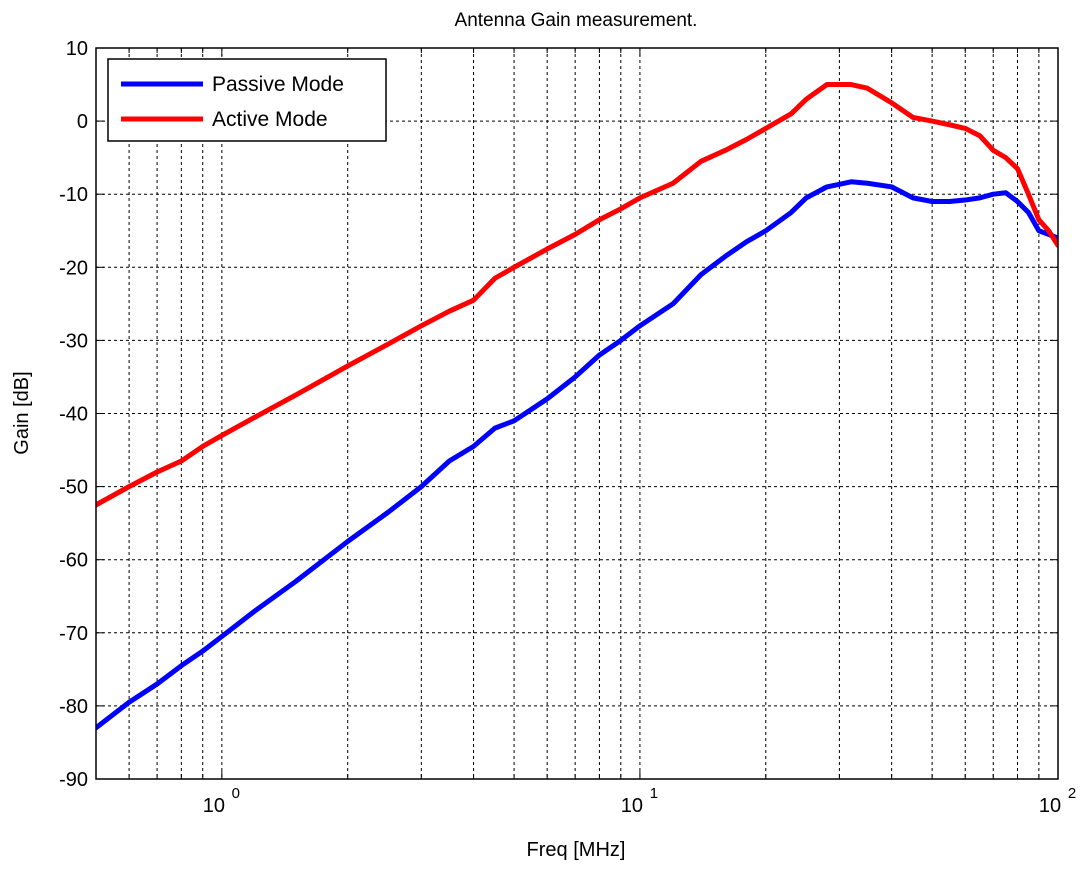  What do you see at coordinates (73, 780) in the screenshot?
I see `y-tick-label: -90` at bounding box center [73, 780].